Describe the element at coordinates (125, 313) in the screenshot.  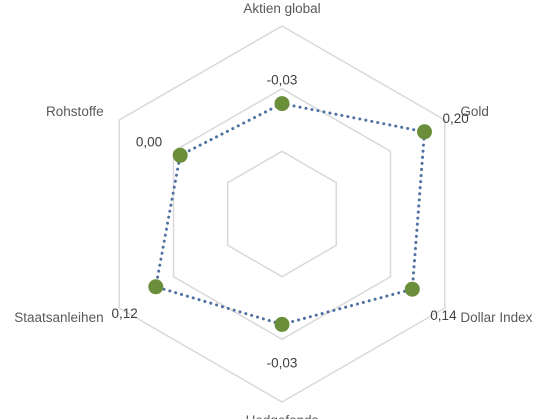
I see `data-label-4: 0,12` at that location.